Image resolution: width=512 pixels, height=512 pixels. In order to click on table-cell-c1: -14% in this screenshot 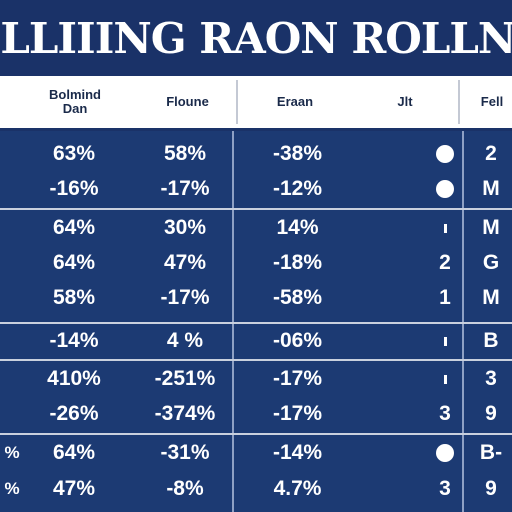, I will do `click(74, 340)`.